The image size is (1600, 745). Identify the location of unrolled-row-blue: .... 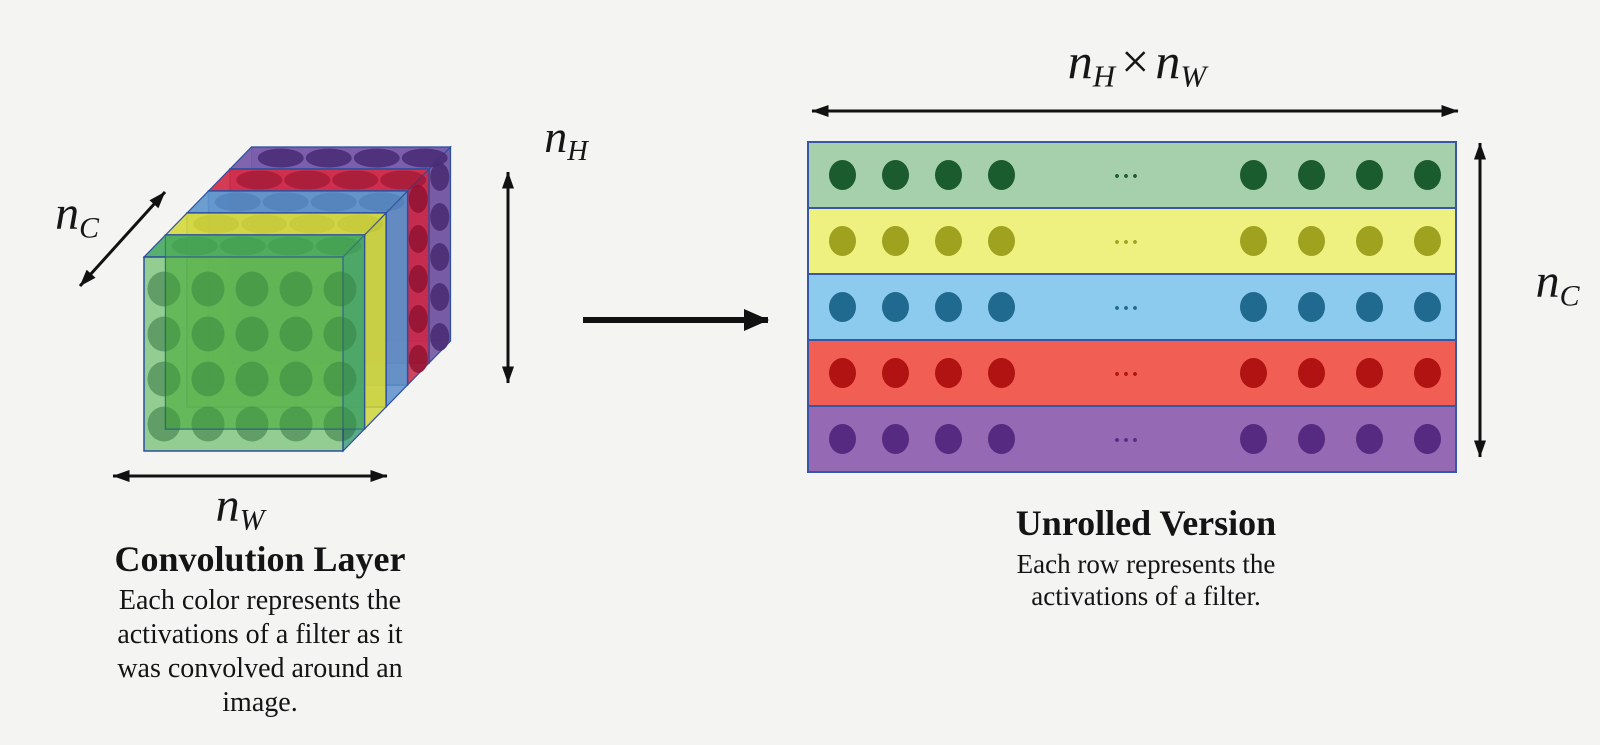
(1132, 307).